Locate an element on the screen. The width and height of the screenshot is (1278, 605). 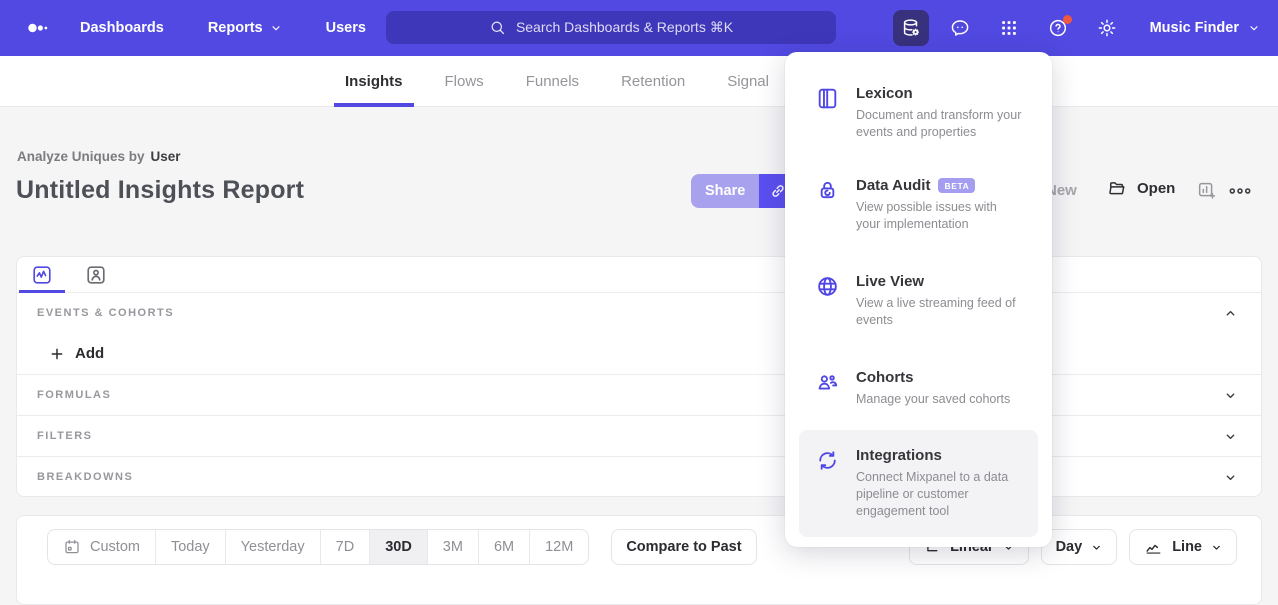
add-event-button: Add is located at coordinates (76, 353).